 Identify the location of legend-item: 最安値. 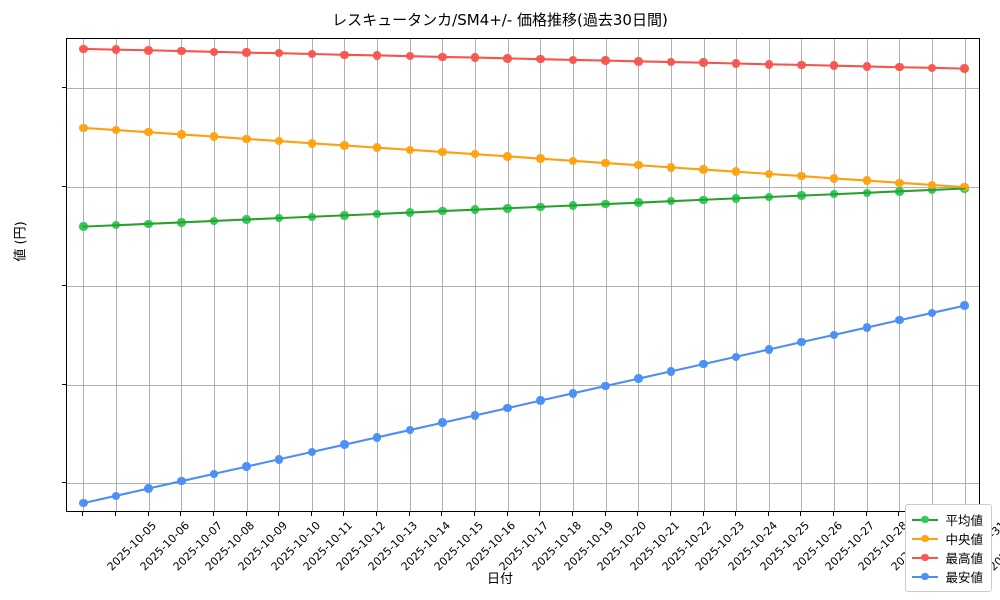
(947, 576).